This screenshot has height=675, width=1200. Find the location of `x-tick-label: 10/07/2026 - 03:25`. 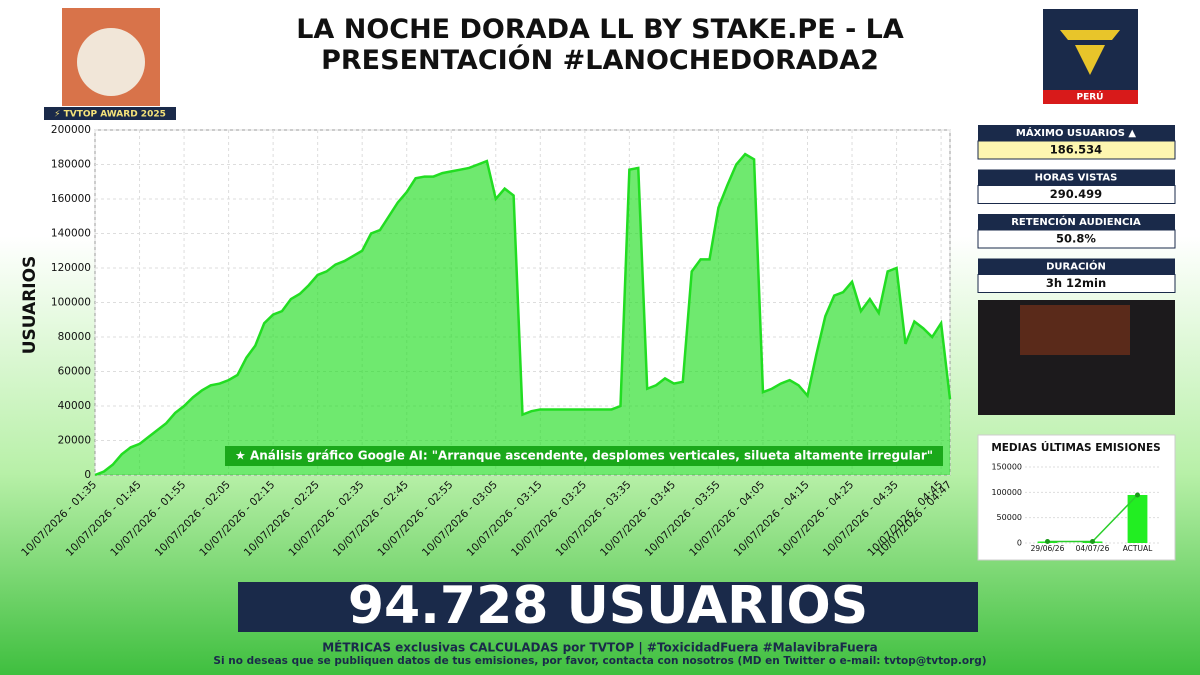

x-tick-label: 10/07/2026 - 03:25 is located at coordinates (549, 519).